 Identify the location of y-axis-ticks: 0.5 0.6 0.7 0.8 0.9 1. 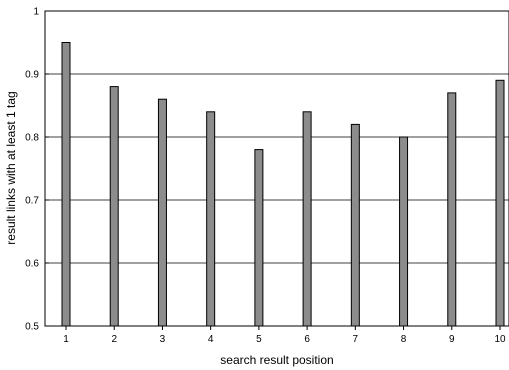
(37, 170).